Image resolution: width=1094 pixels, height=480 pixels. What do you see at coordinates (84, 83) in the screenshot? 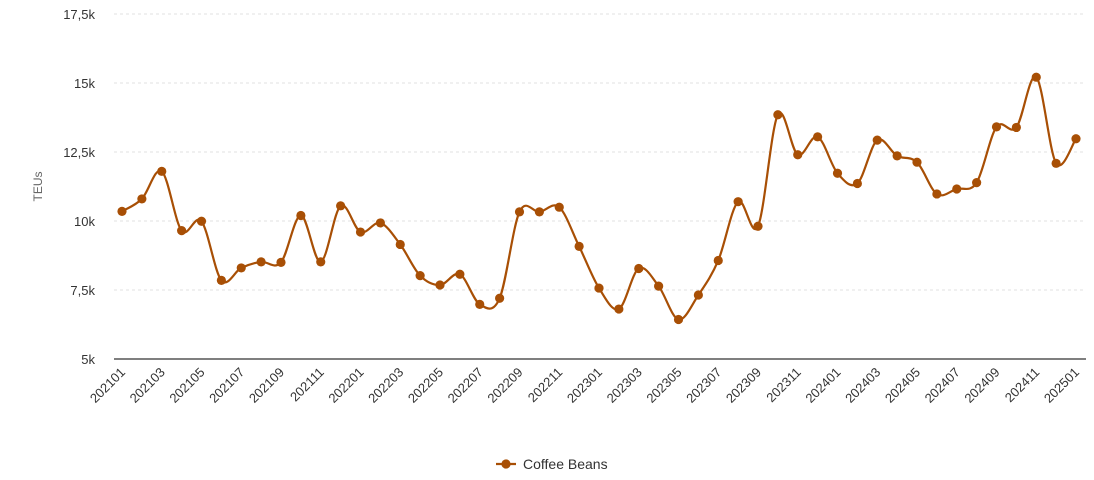
I see `y-tick-label: 15k` at bounding box center [84, 83].